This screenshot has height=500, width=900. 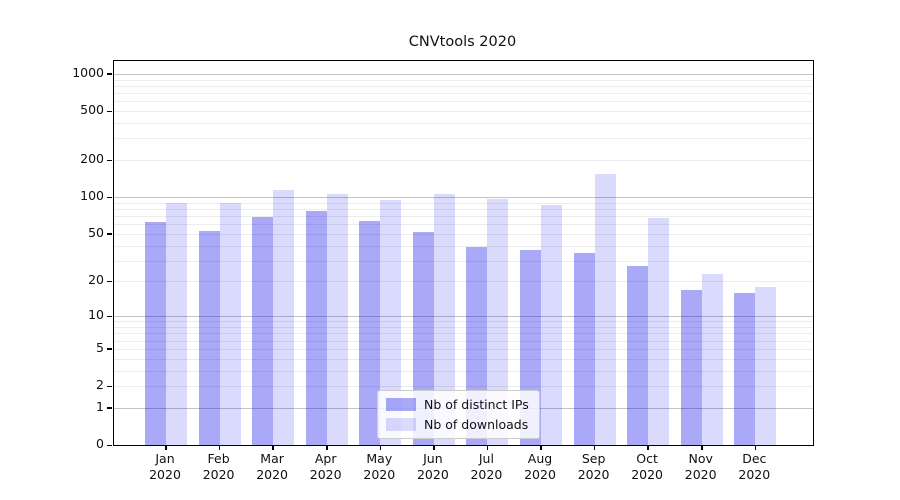 I want to click on y-tick-label: 1000, so click(x=88, y=72).